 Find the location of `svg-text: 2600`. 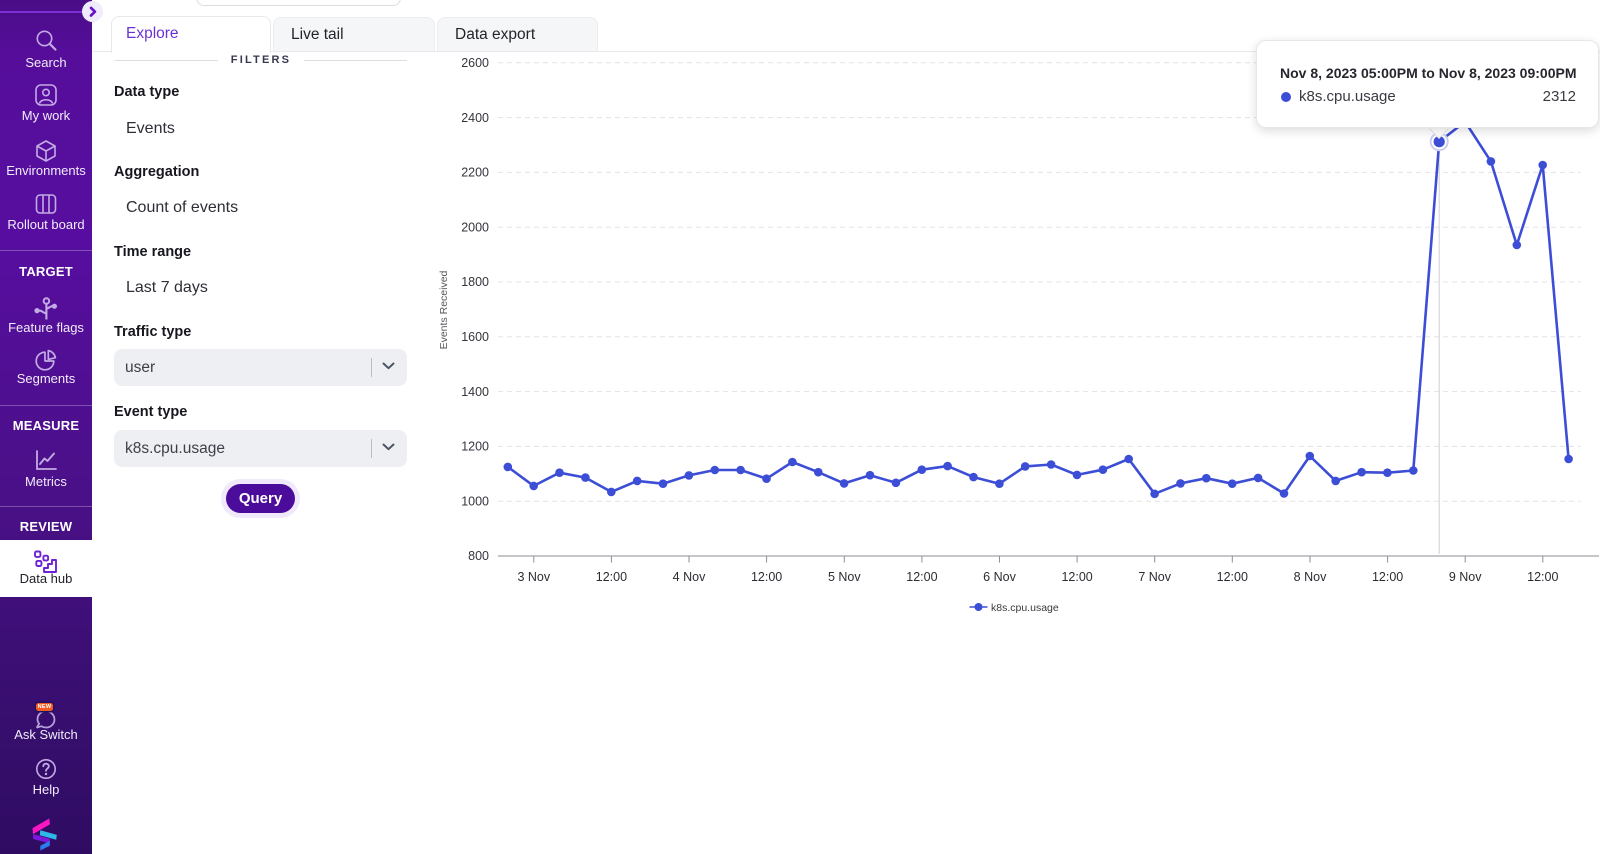

svg-text: 2600 is located at coordinates (475, 63).